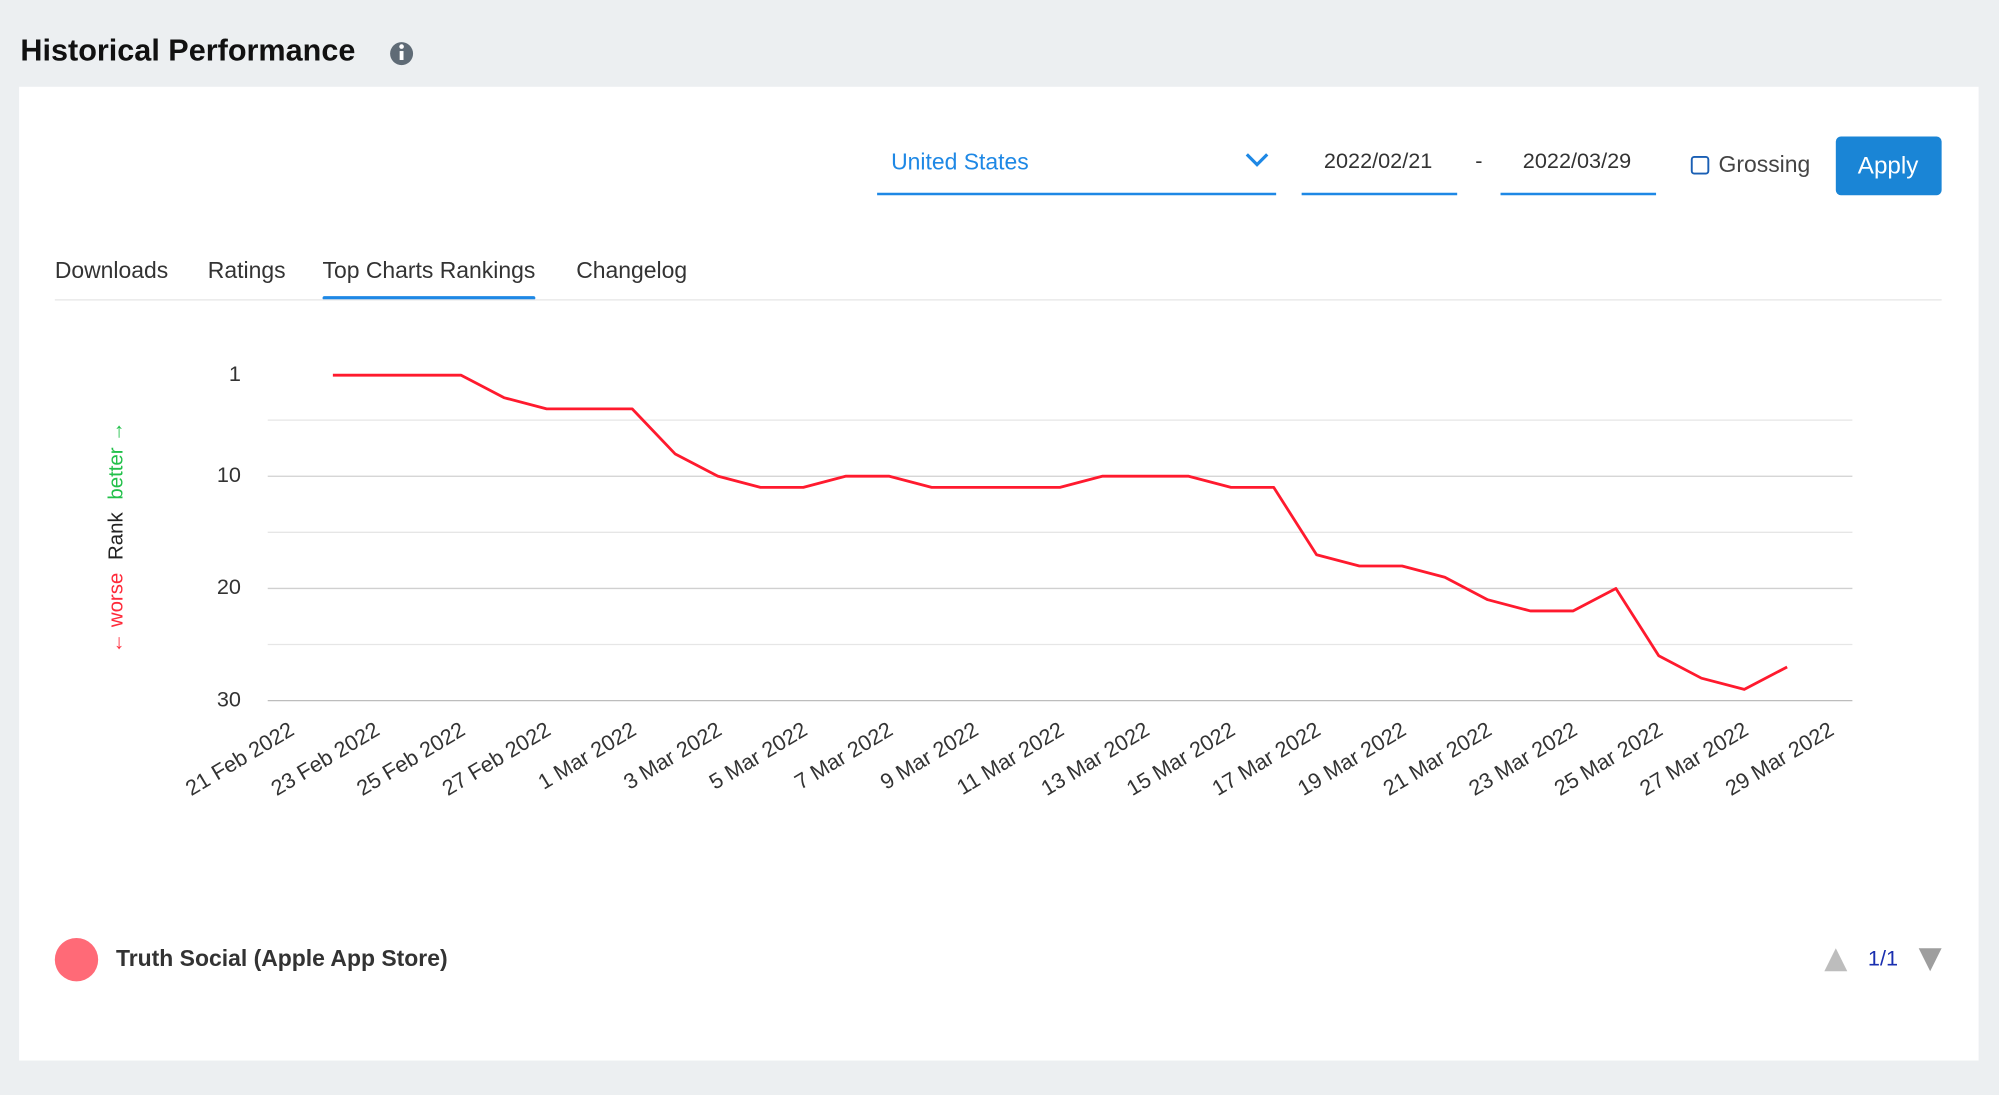  I want to click on y-tick-label: 1, so click(235, 373).